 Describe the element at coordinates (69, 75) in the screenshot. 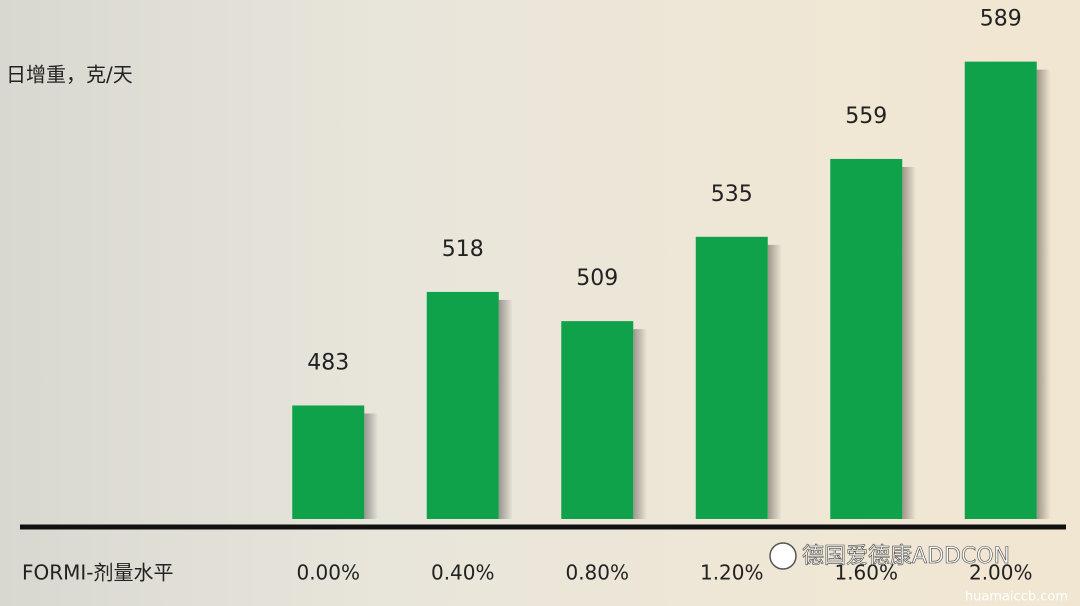

I see `y-axis-label: 日增重，克/天` at that location.